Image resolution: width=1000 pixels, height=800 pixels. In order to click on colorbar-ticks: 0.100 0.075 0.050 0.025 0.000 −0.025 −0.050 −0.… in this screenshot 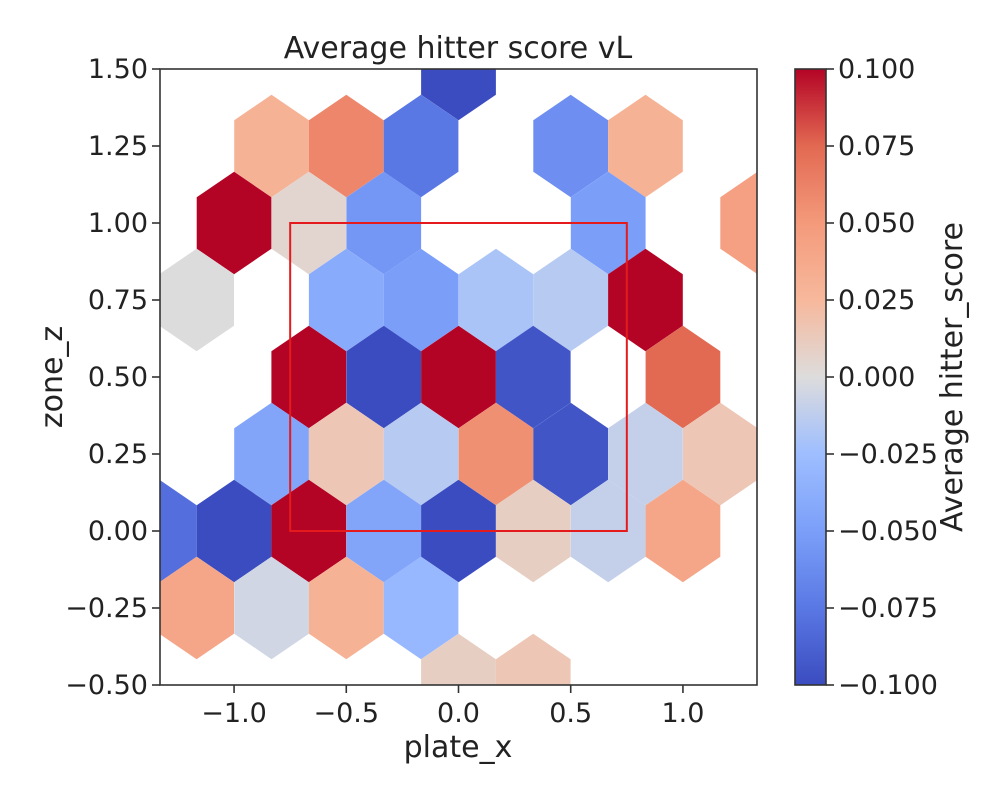, I will do `click(882, 377)`.